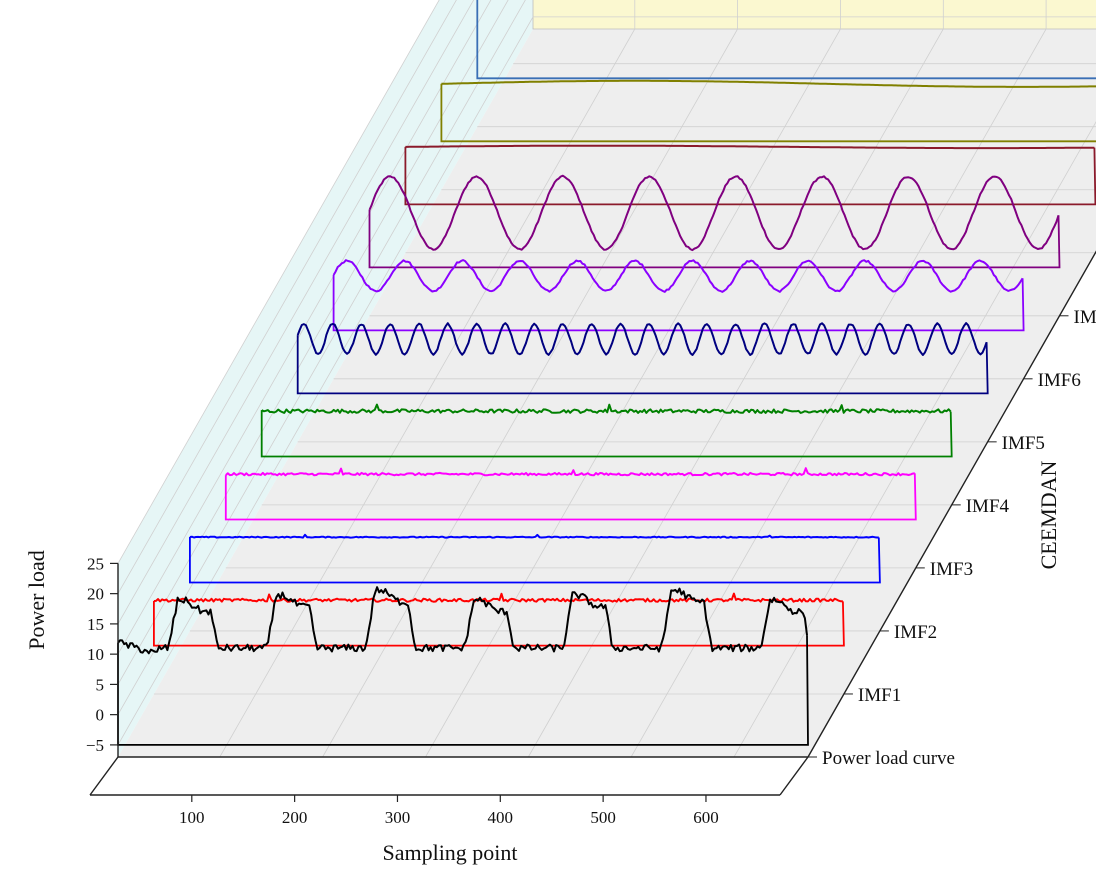  I want to click on series-imf2, so click(534, 558).